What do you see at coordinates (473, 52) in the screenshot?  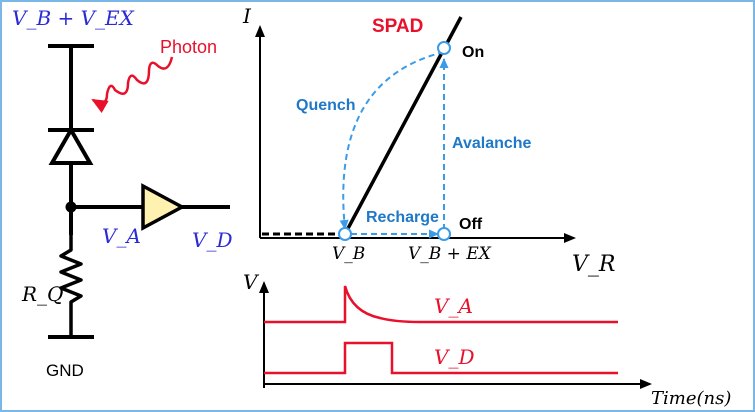 I see `on-label: On` at bounding box center [473, 52].